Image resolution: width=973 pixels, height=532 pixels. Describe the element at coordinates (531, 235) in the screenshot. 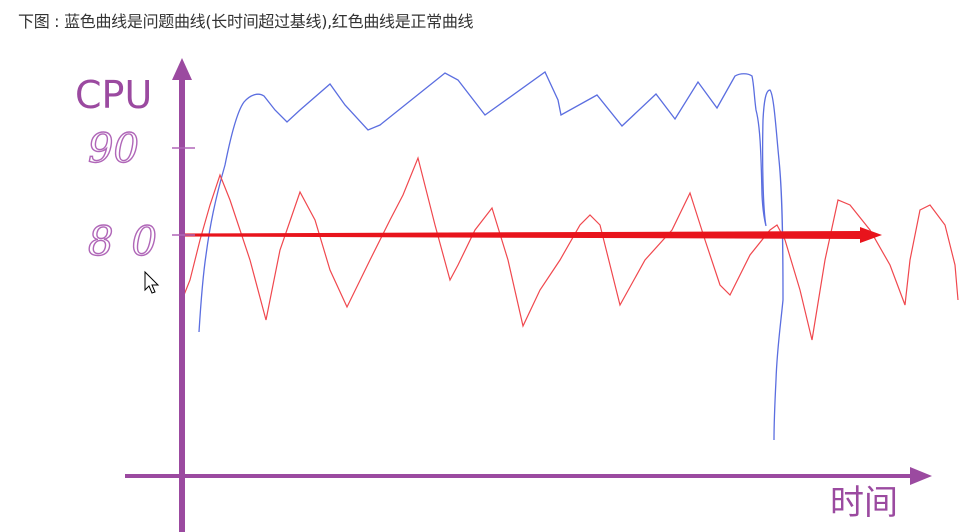

I see `baseline-arrow` at that location.